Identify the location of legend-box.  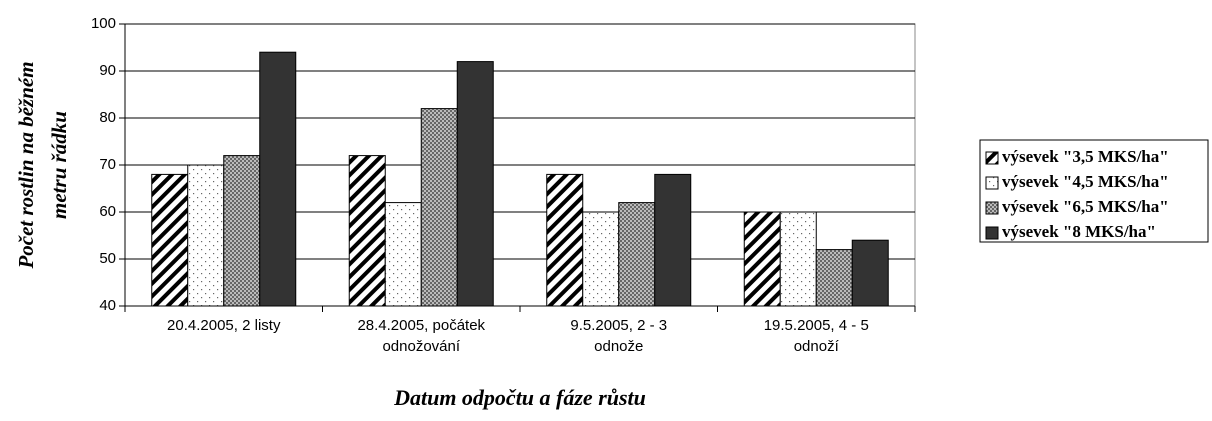
(1094, 191).